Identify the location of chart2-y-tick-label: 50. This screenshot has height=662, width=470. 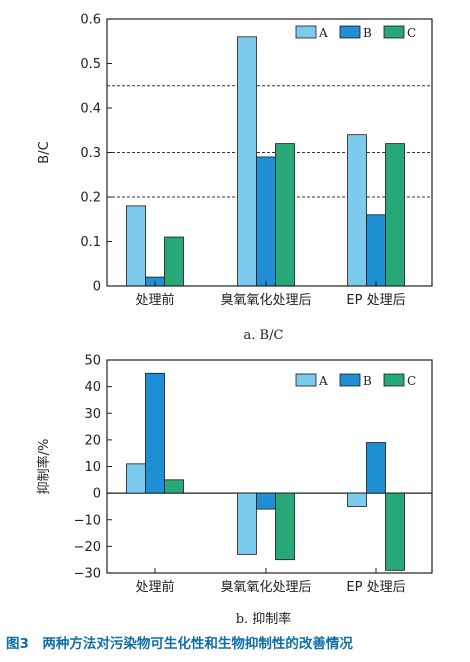
(92, 361).